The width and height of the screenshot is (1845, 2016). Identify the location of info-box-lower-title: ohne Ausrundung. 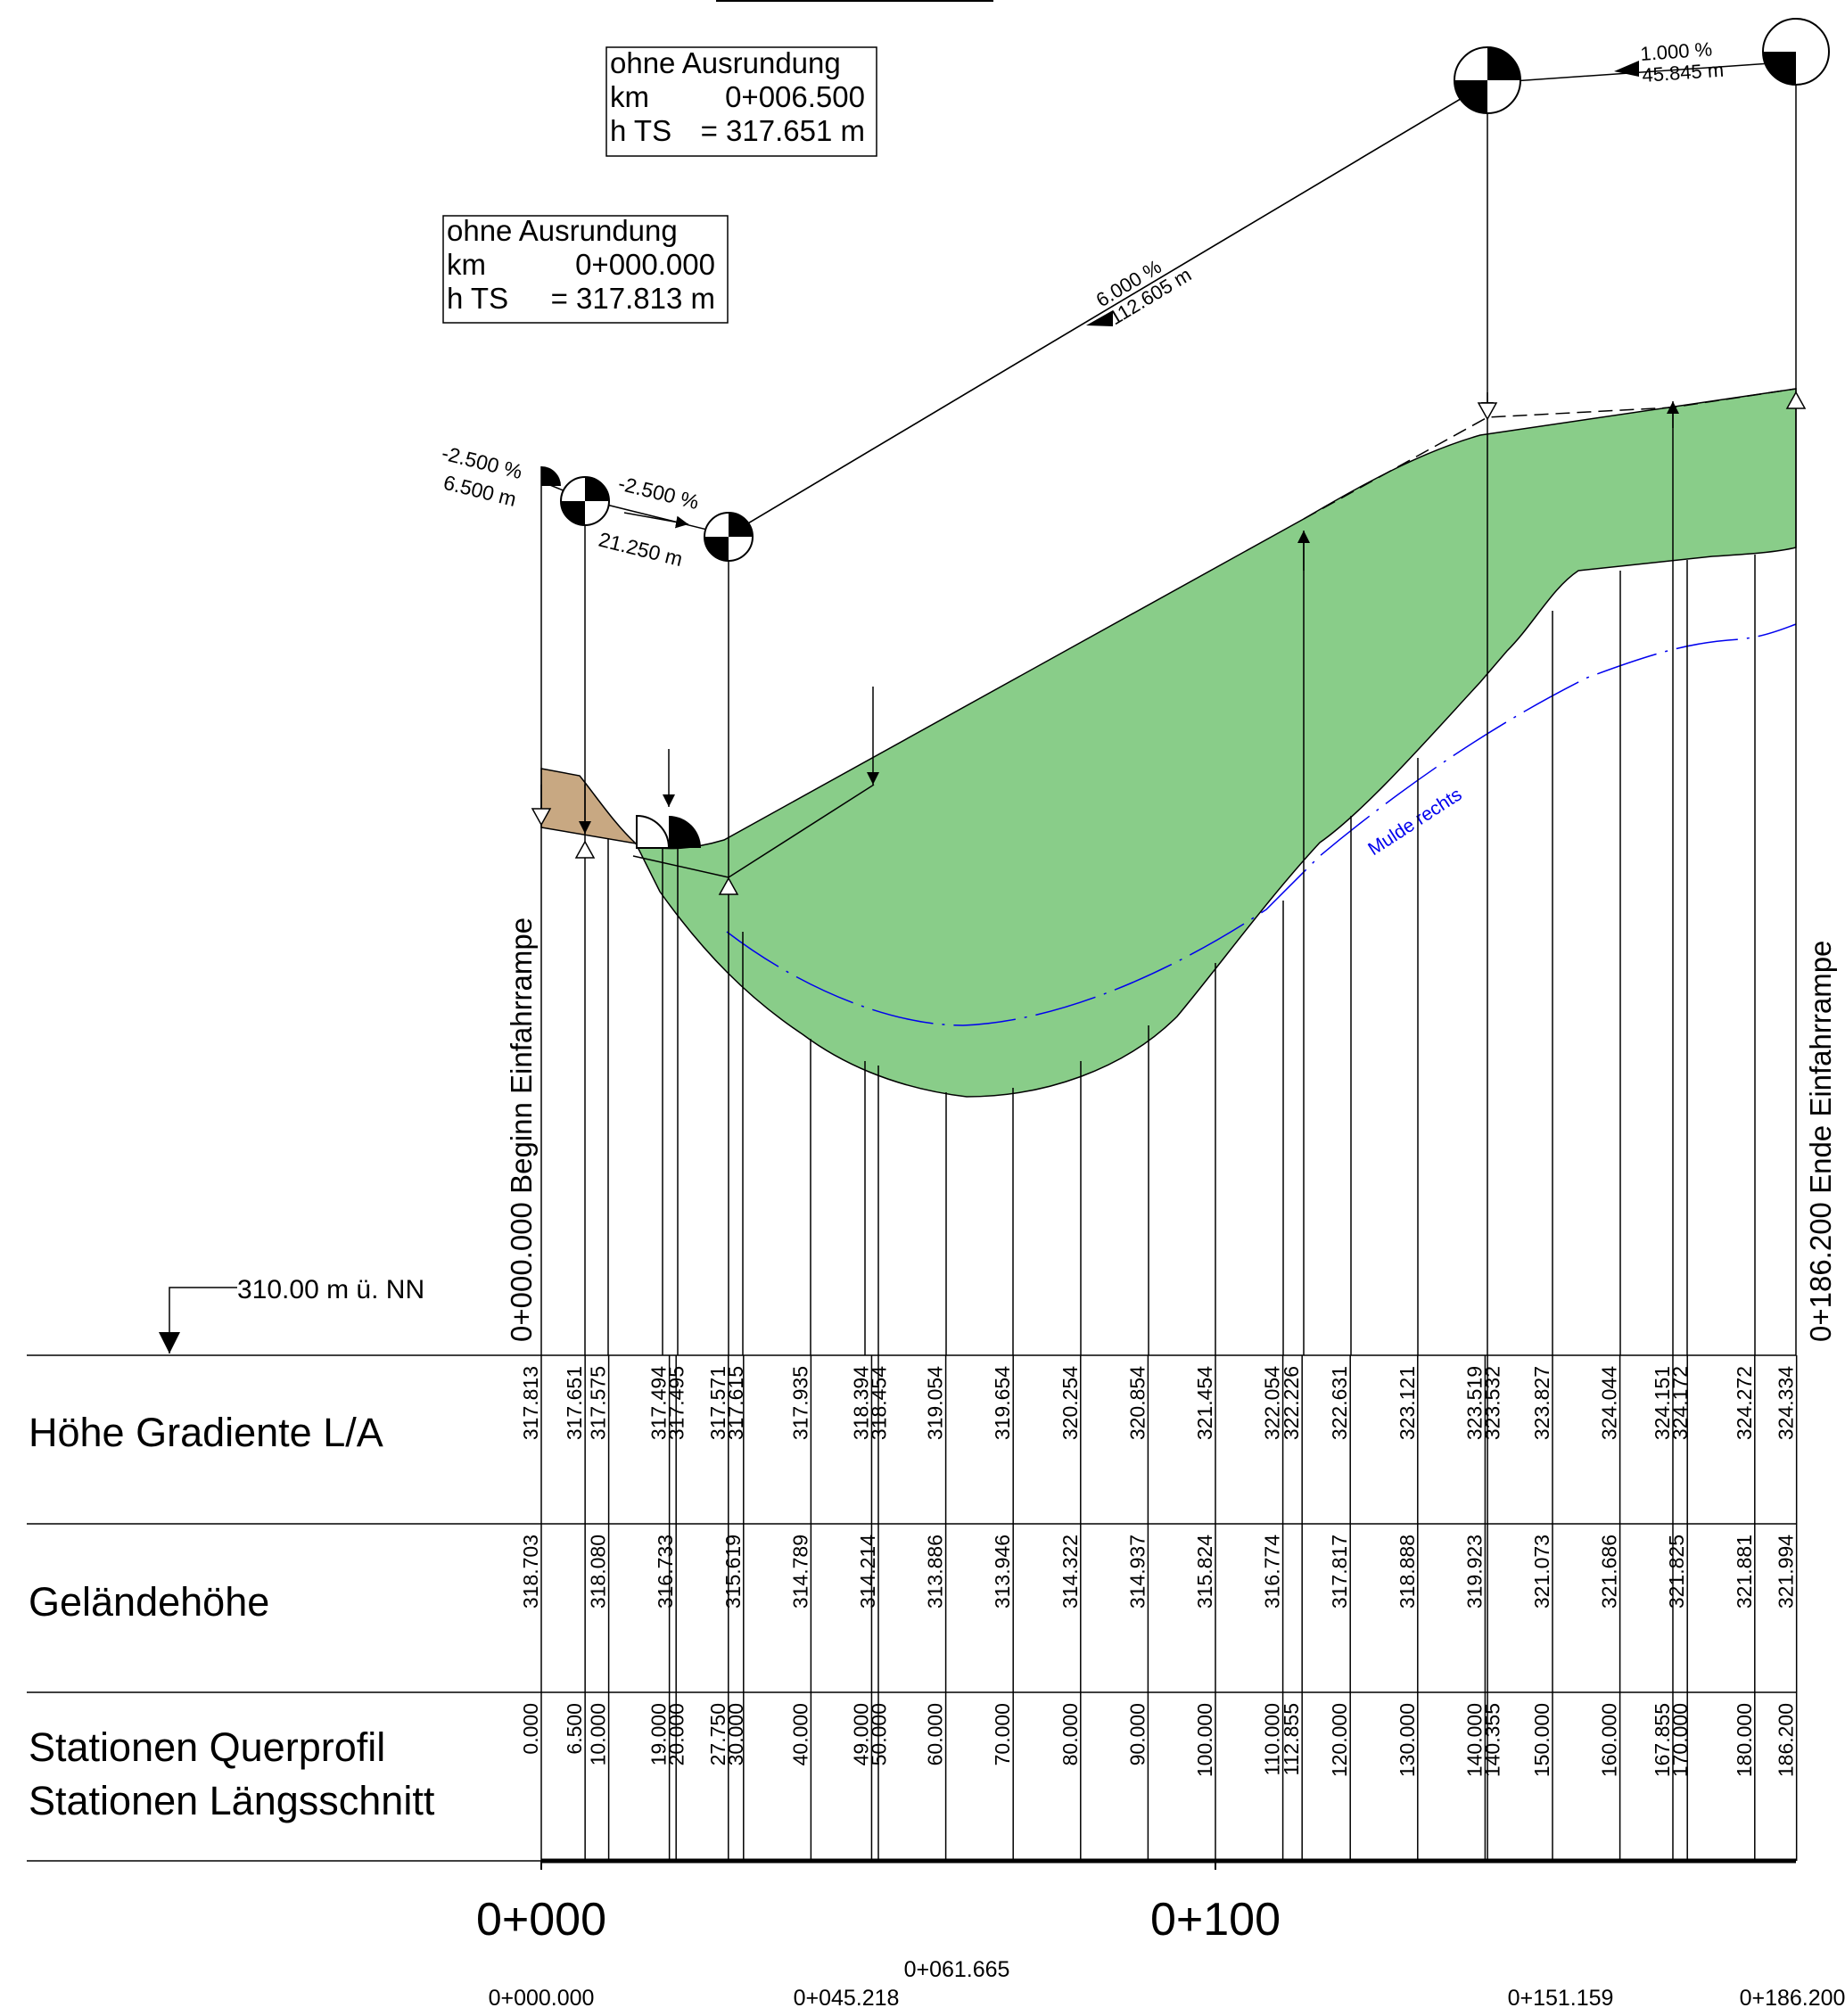
(562, 230).